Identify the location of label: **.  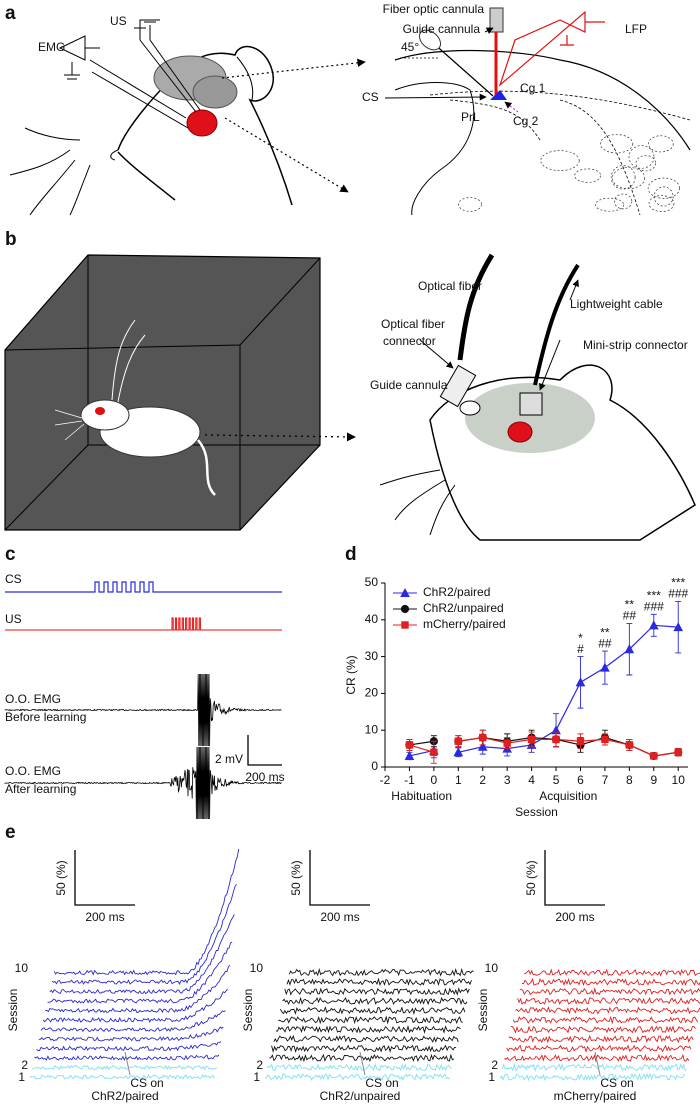
(605, 632).